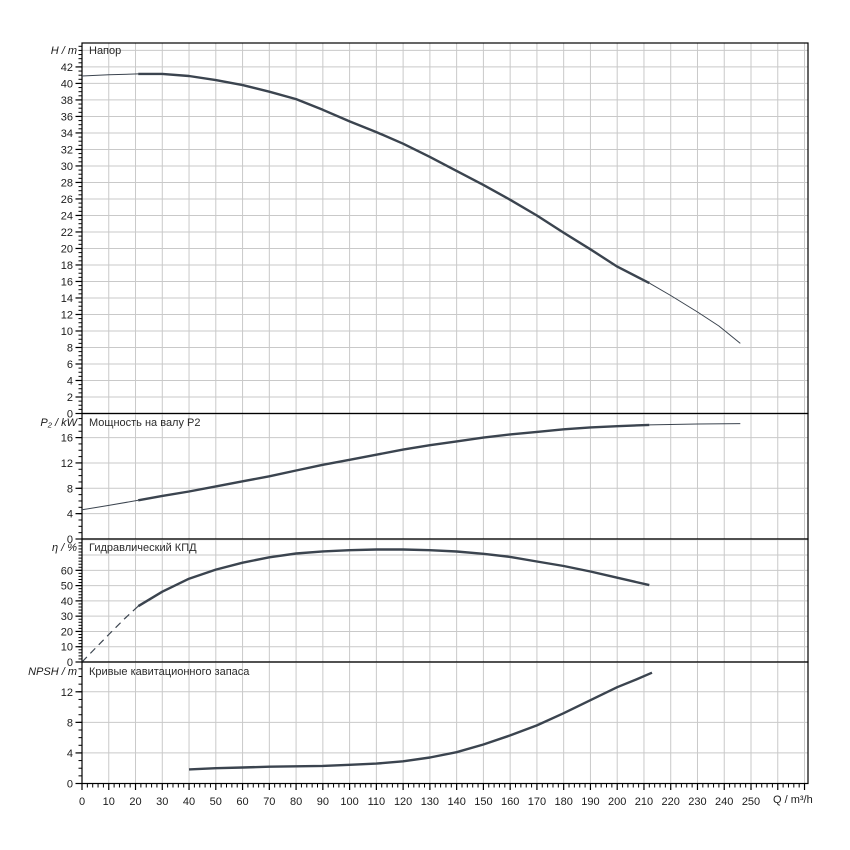  What do you see at coordinates (145, 423) in the screenshot?
I see `power-chart-title: Мощность на валу P2` at bounding box center [145, 423].